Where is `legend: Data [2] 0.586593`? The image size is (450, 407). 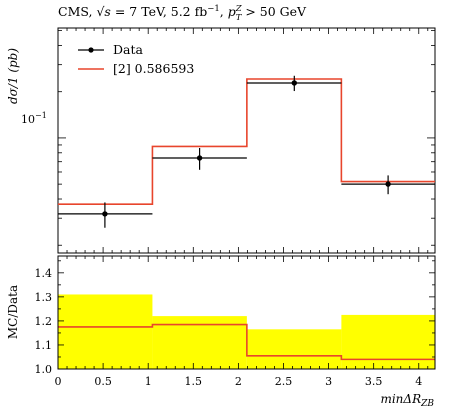
legend: Data [2] 0.586593 is located at coordinates (136, 59).